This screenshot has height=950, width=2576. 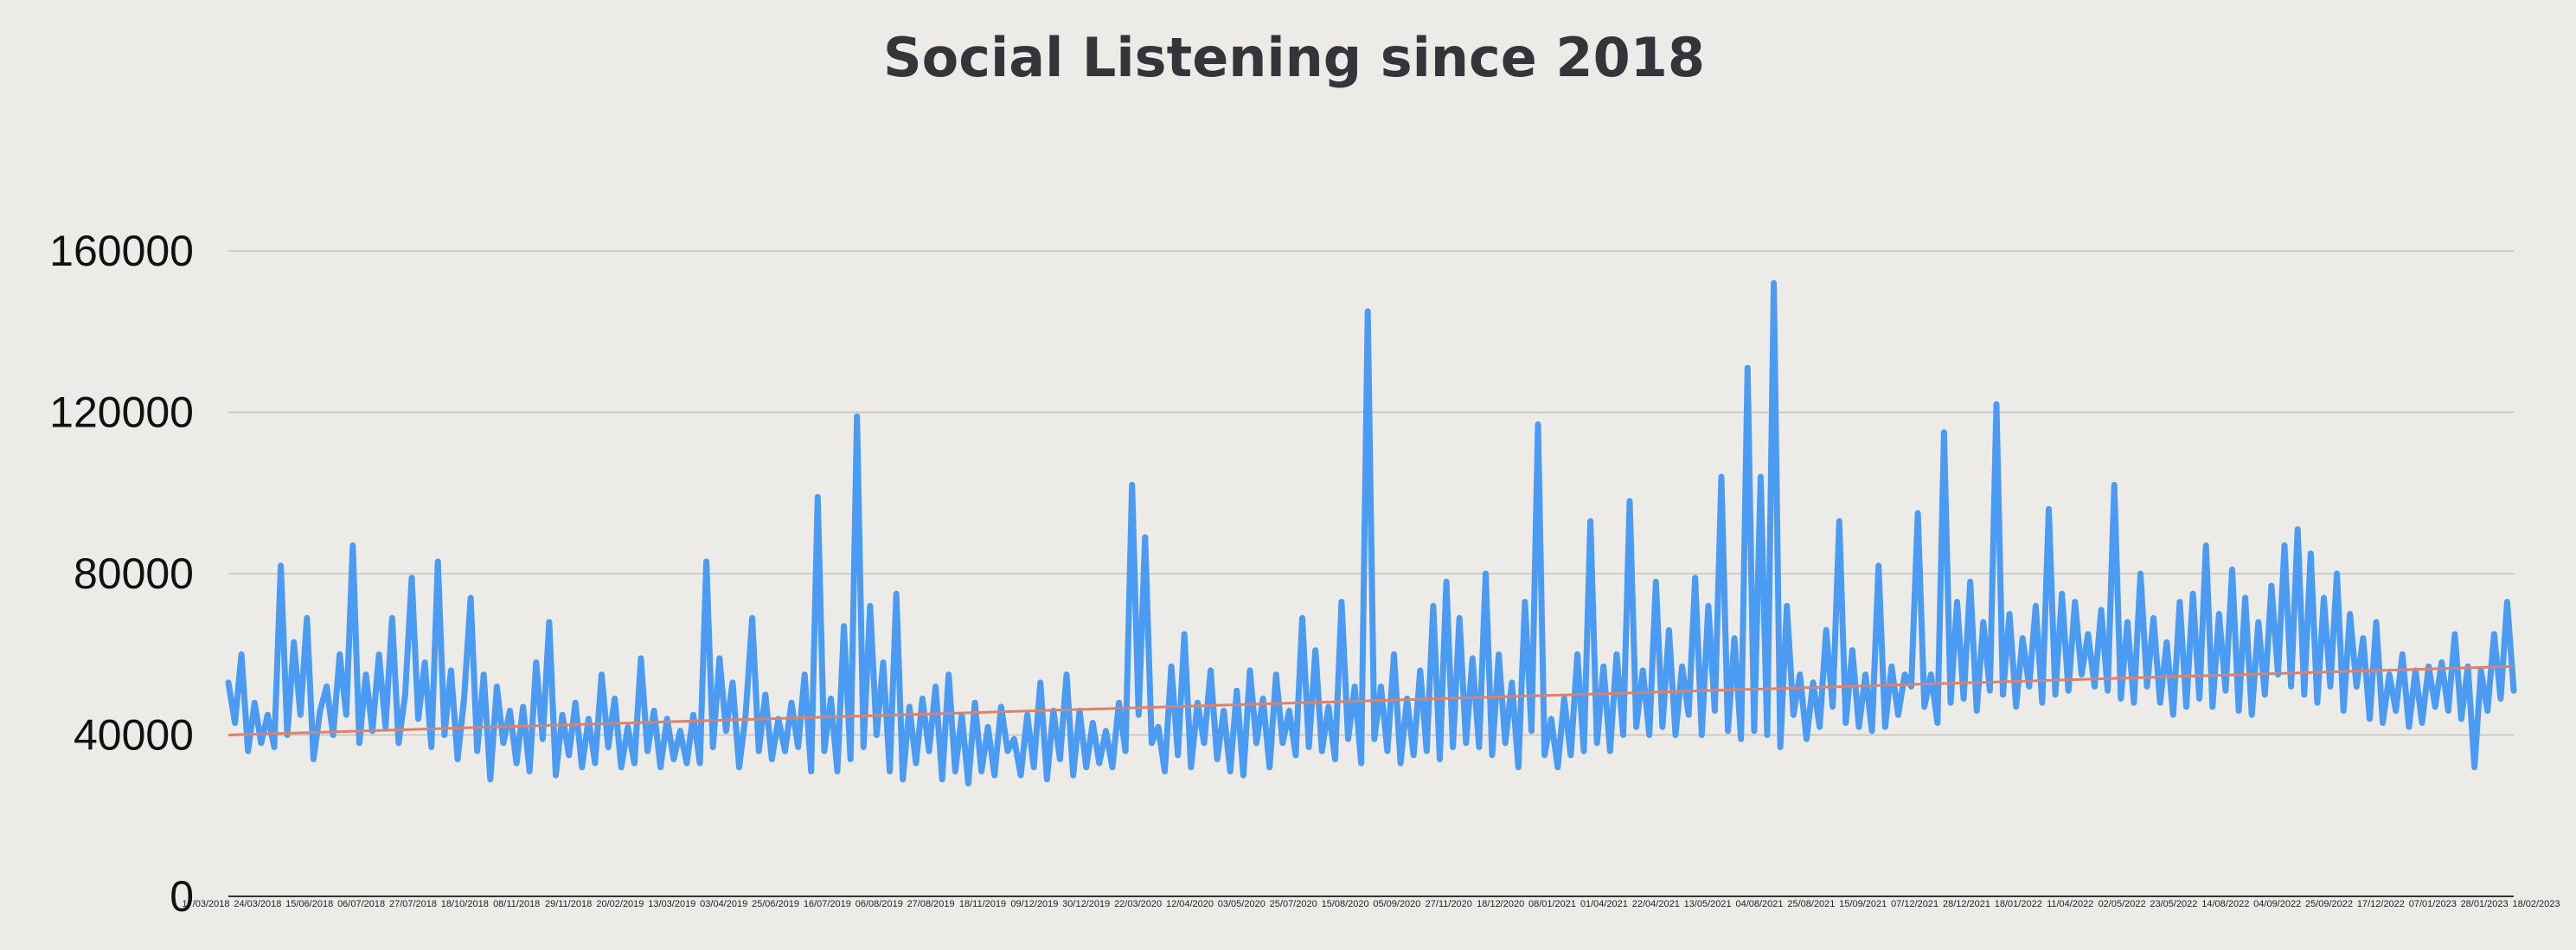 I want to click on x-tick-label: 04/09/2022, so click(x=2277, y=904).